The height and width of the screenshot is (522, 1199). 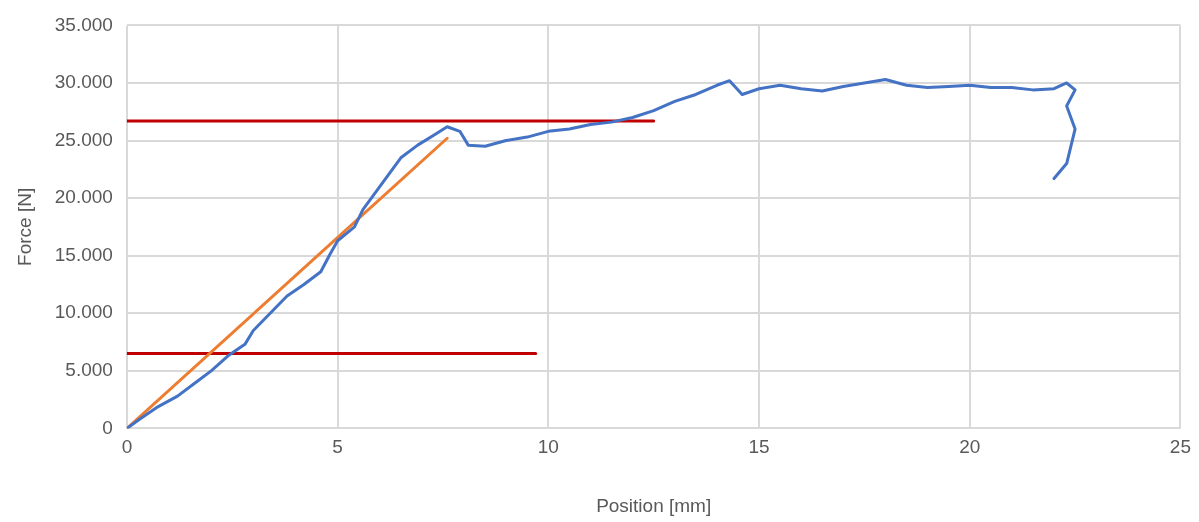 What do you see at coordinates (83, 139) in the screenshot?
I see `y-tick-label: 25.000` at bounding box center [83, 139].